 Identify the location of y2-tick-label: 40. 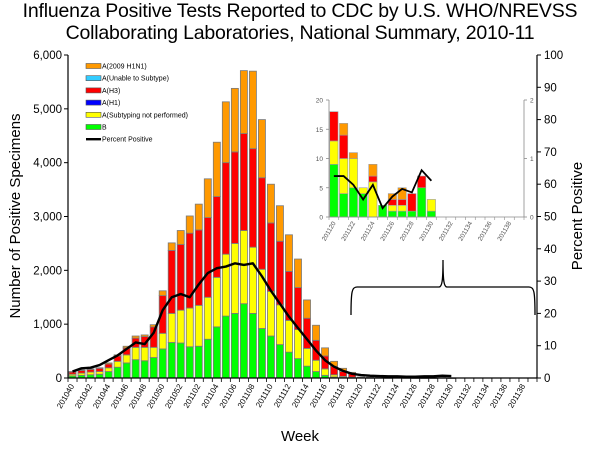
(550, 250).